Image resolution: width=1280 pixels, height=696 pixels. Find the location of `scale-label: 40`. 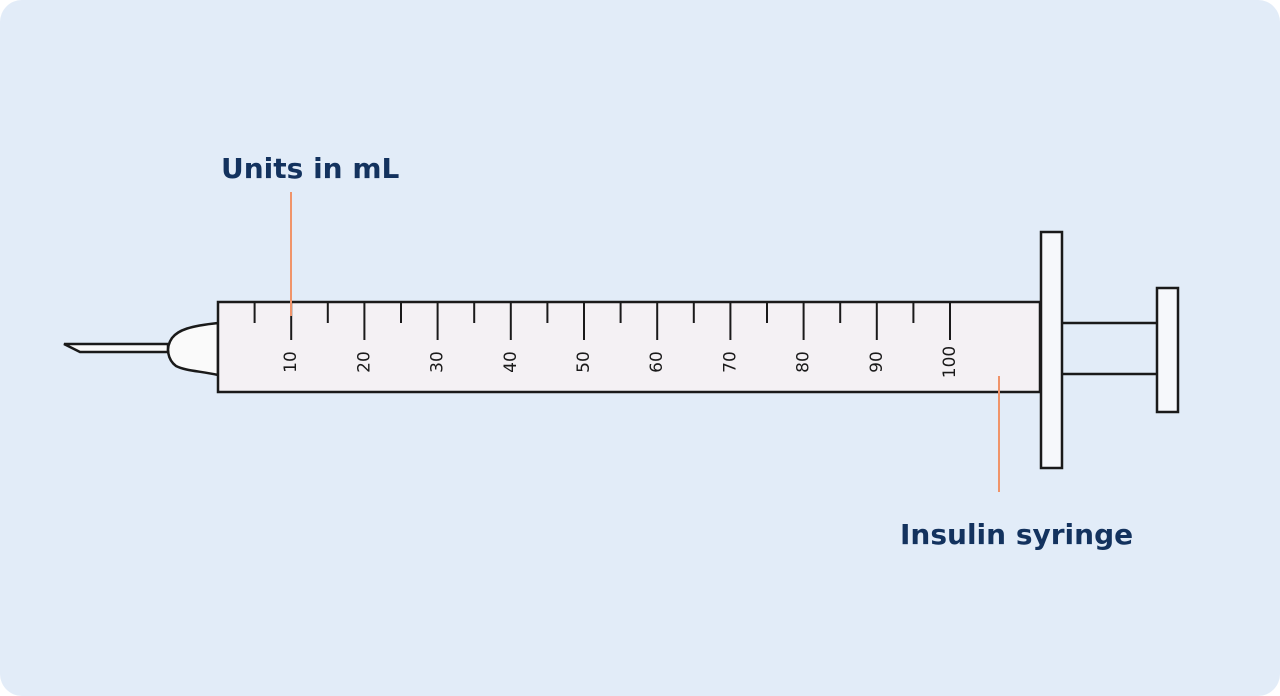

scale-label: 40 is located at coordinates (511, 362).